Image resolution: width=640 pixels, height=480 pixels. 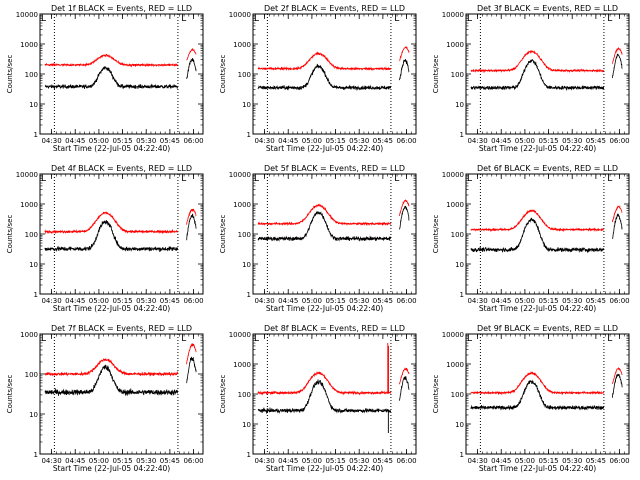 I want to click on chart-title: Det 7f BLACK = Events, RED = LLD, so click(x=121, y=328).